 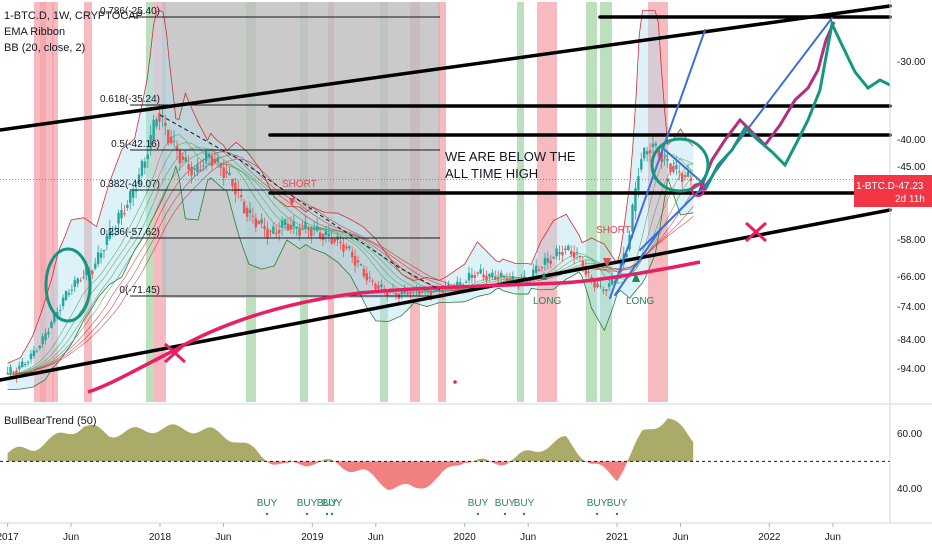 I want to click on price-tick-4: -66.00, so click(x=911, y=277).